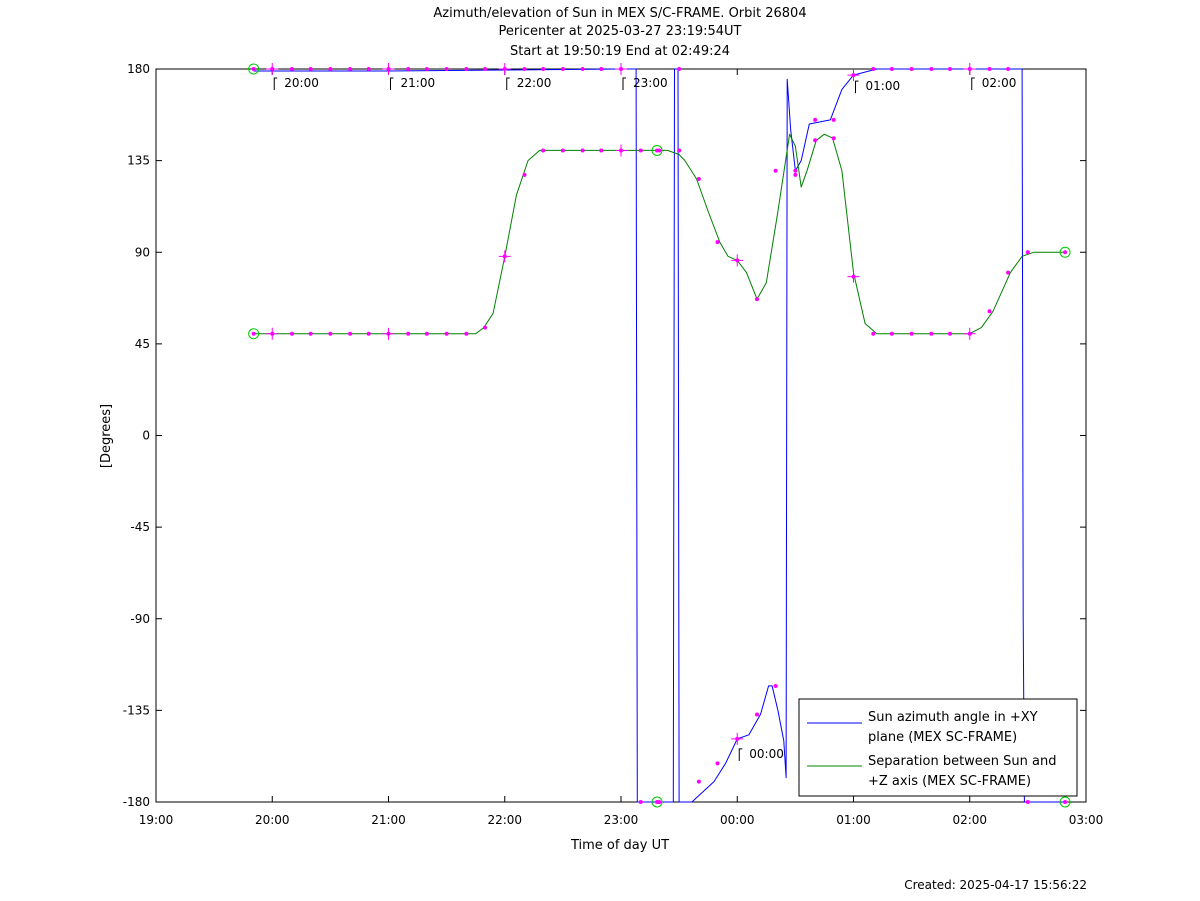  What do you see at coordinates (962, 761) in the screenshot?
I see `legend-label-separation-1: Separation between Sun and` at bounding box center [962, 761].